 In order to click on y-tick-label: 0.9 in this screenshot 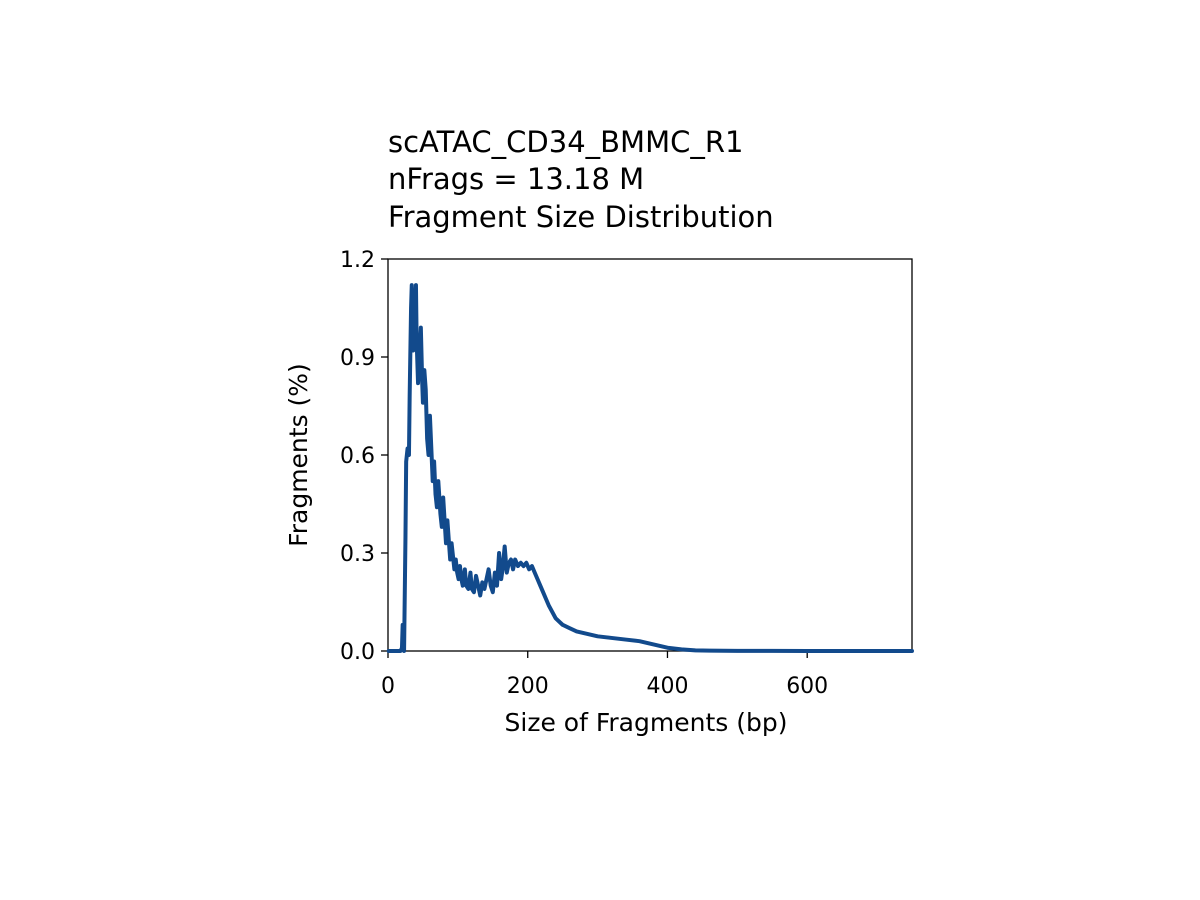, I will do `click(357, 358)`.